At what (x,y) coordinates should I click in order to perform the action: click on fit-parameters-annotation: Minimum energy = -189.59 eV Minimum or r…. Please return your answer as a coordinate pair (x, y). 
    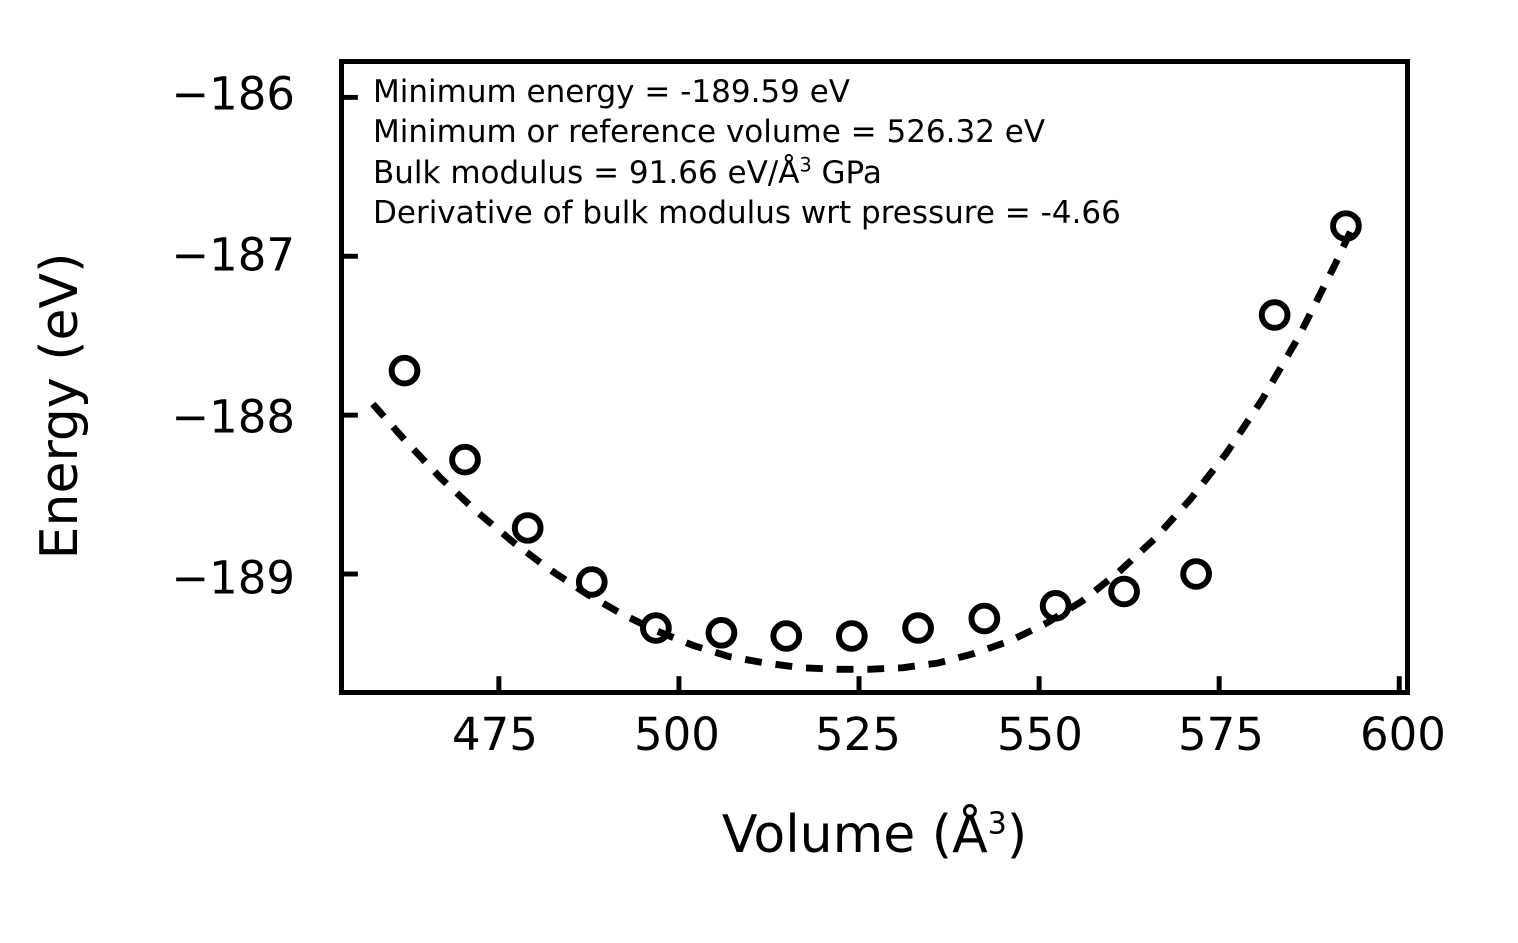
    Looking at the image, I should click on (747, 152).